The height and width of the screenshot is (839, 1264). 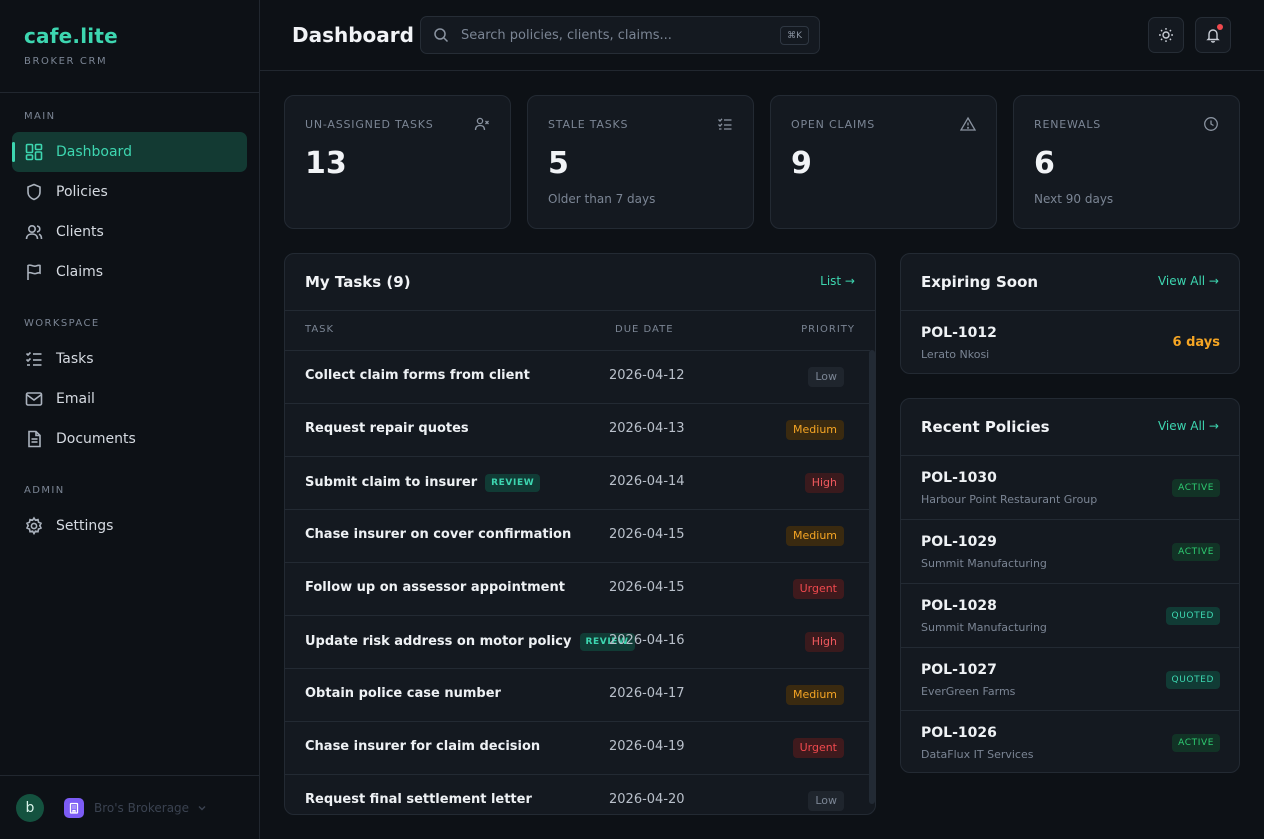 I want to click on flag-icon, so click(x=34, y=272).